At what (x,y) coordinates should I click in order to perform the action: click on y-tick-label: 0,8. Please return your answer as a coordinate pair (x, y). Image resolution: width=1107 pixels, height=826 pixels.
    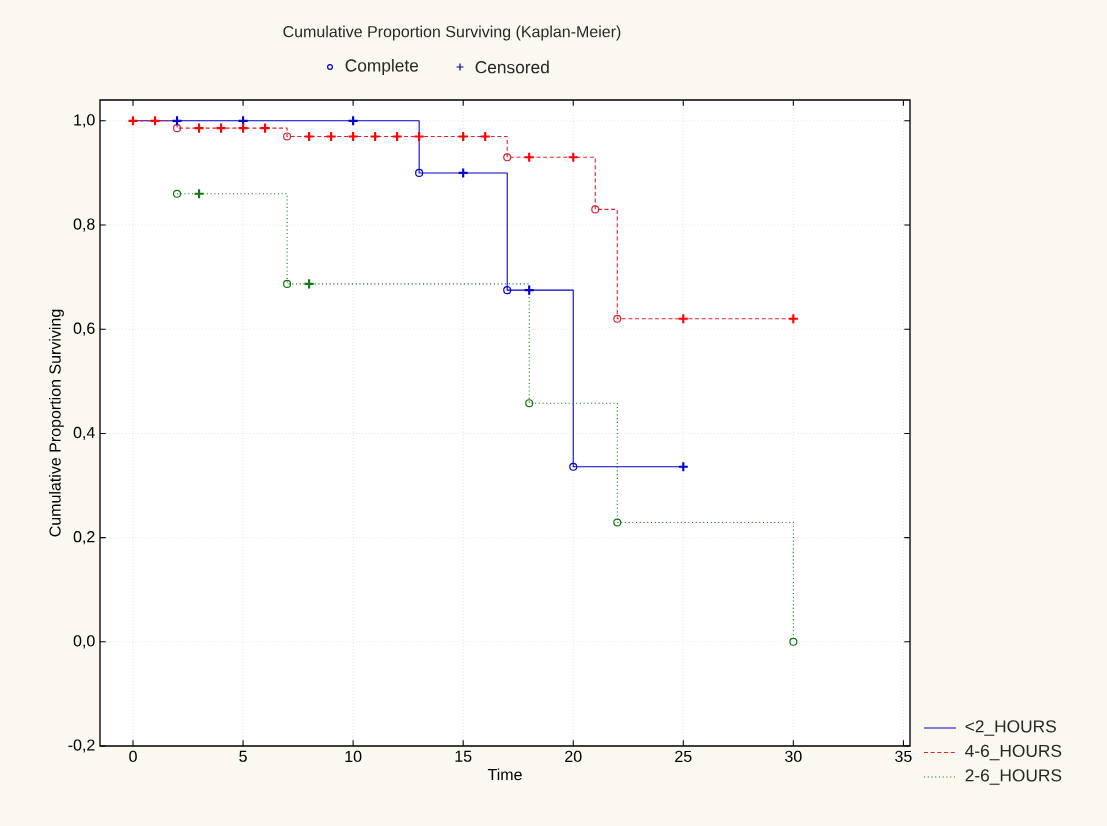
    Looking at the image, I should click on (84, 225).